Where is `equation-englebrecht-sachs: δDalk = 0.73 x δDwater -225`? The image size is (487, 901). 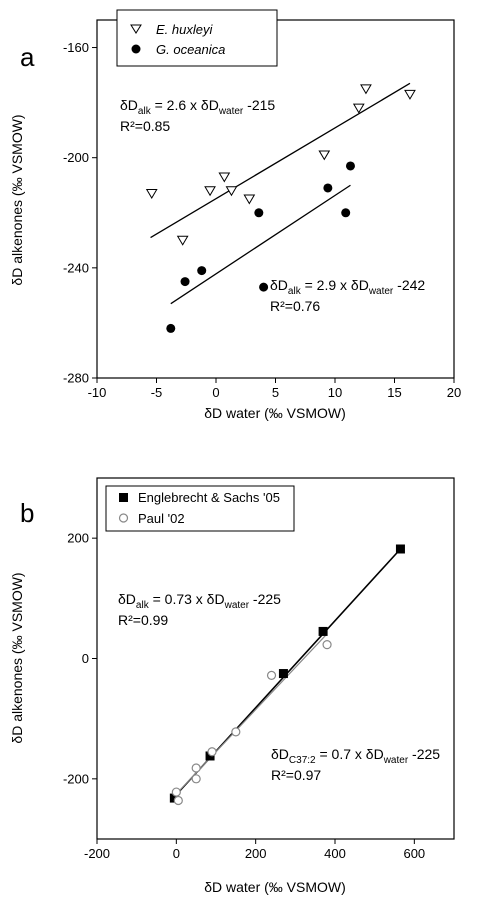 equation-englebrecht-sachs: δDalk = 0.73 x δDwater -225 is located at coordinates (199, 601).